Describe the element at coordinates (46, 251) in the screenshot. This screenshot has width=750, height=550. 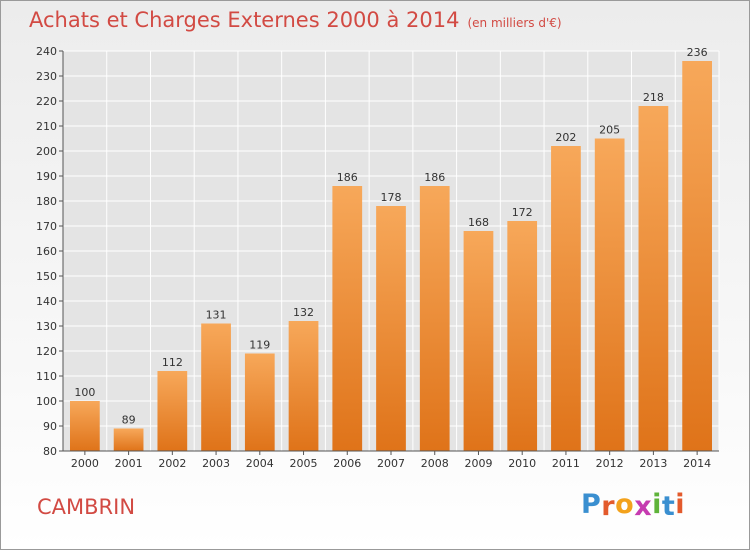
I see `y-tick-label: 160` at that location.